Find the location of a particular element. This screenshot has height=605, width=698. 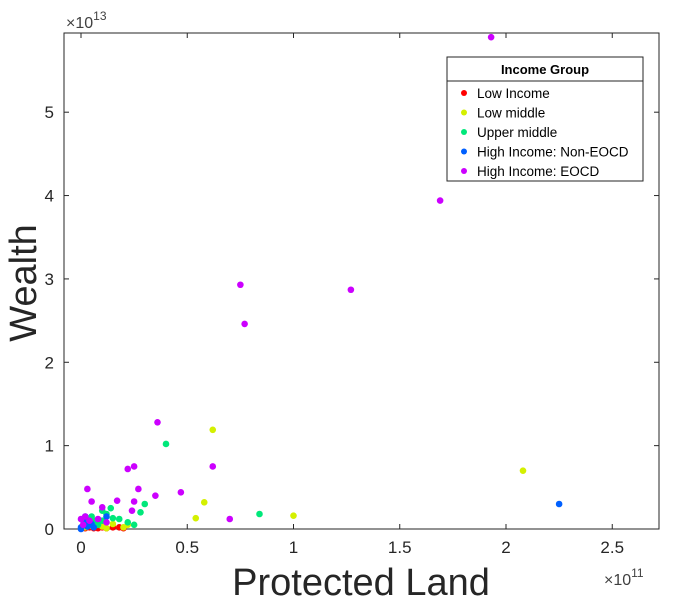

x-tick-label: 0 is located at coordinates (80, 547).